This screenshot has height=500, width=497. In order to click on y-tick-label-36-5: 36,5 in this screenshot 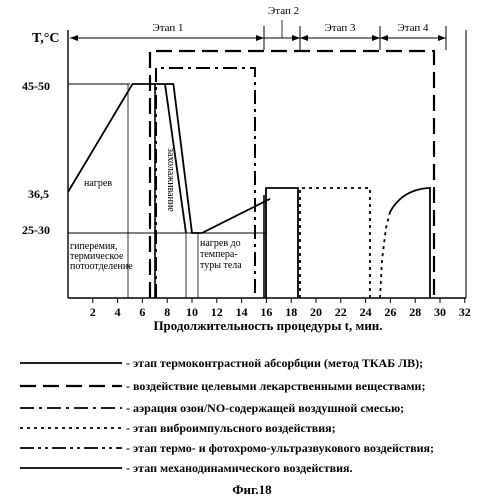, I will do `click(38, 194)`.